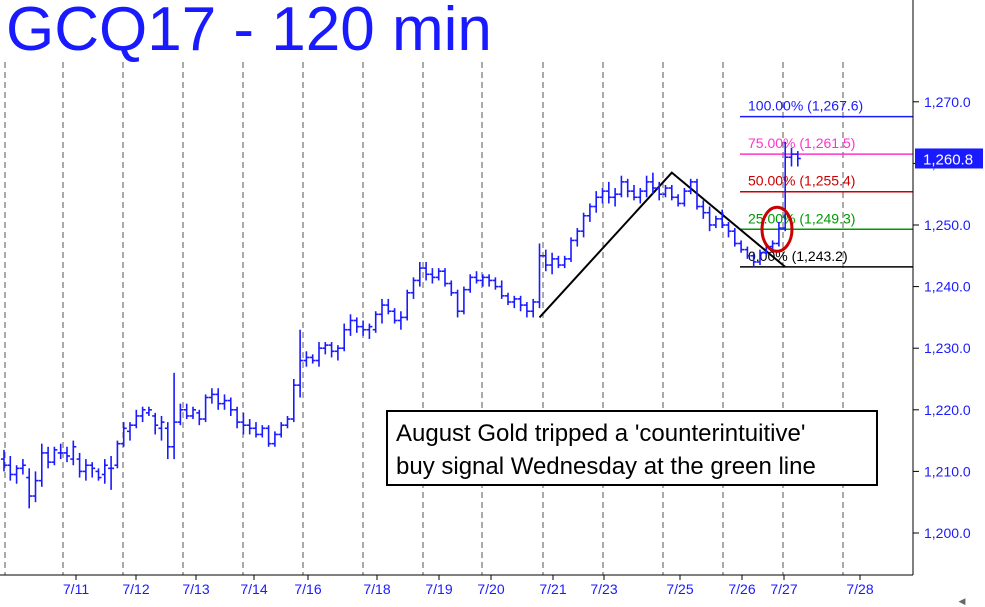 The image size is (985, 607). Describe the element at coordinates (948, 159) in the screenshot. I see `last-price-label: 1,260.8` at that location.